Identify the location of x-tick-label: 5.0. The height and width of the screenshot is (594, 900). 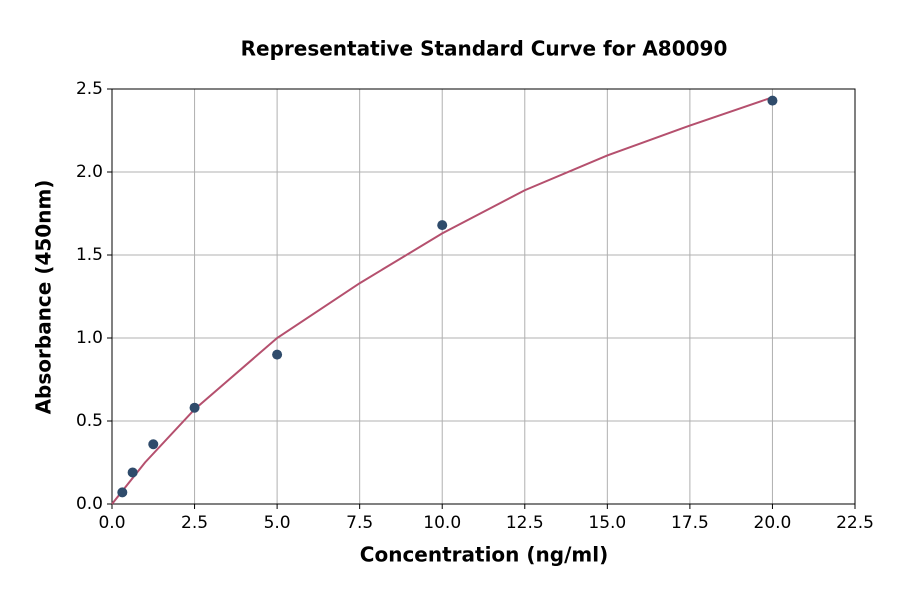
(277, 523).